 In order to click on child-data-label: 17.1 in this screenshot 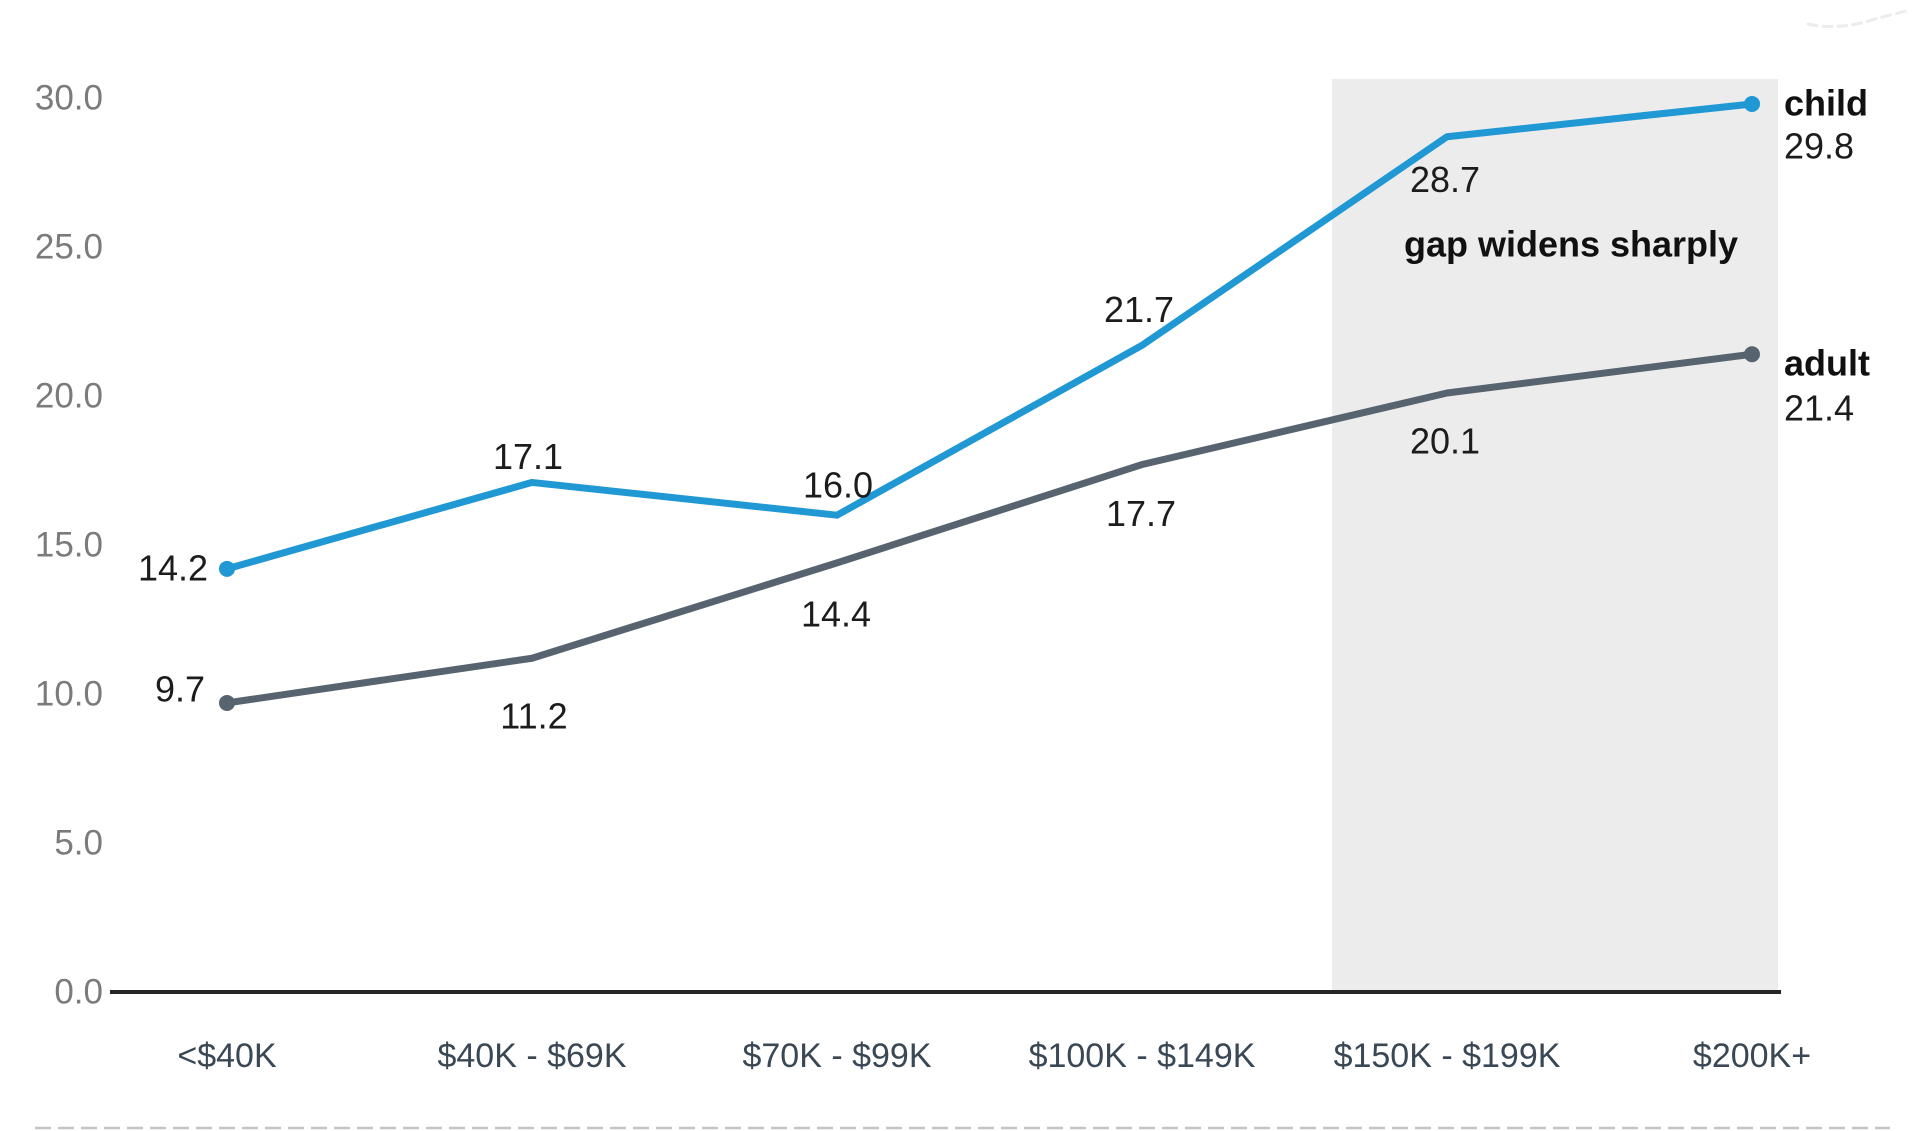, I will do `click(528, 456)`.